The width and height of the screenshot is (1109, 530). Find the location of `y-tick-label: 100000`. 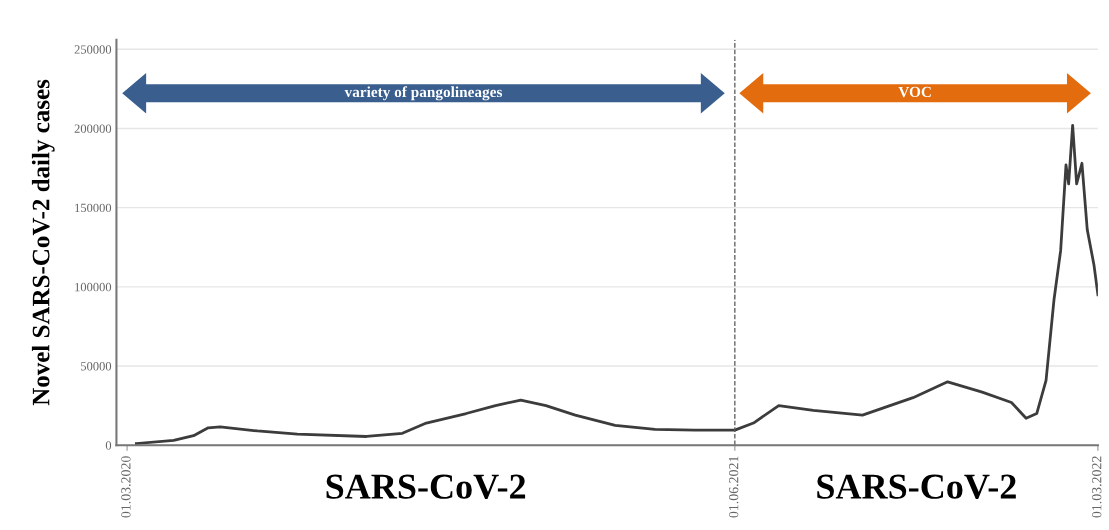

y-tick-label: 100000 is located at coordinates (93, 287).